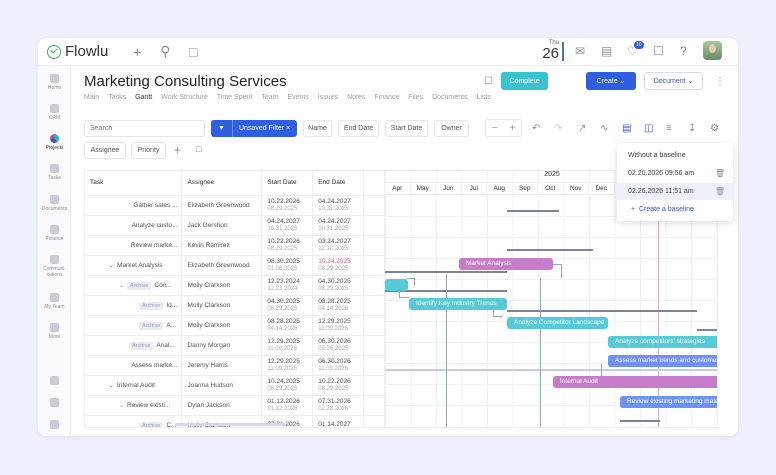  I want to click on download-icon: ↧, so click(692, 128).